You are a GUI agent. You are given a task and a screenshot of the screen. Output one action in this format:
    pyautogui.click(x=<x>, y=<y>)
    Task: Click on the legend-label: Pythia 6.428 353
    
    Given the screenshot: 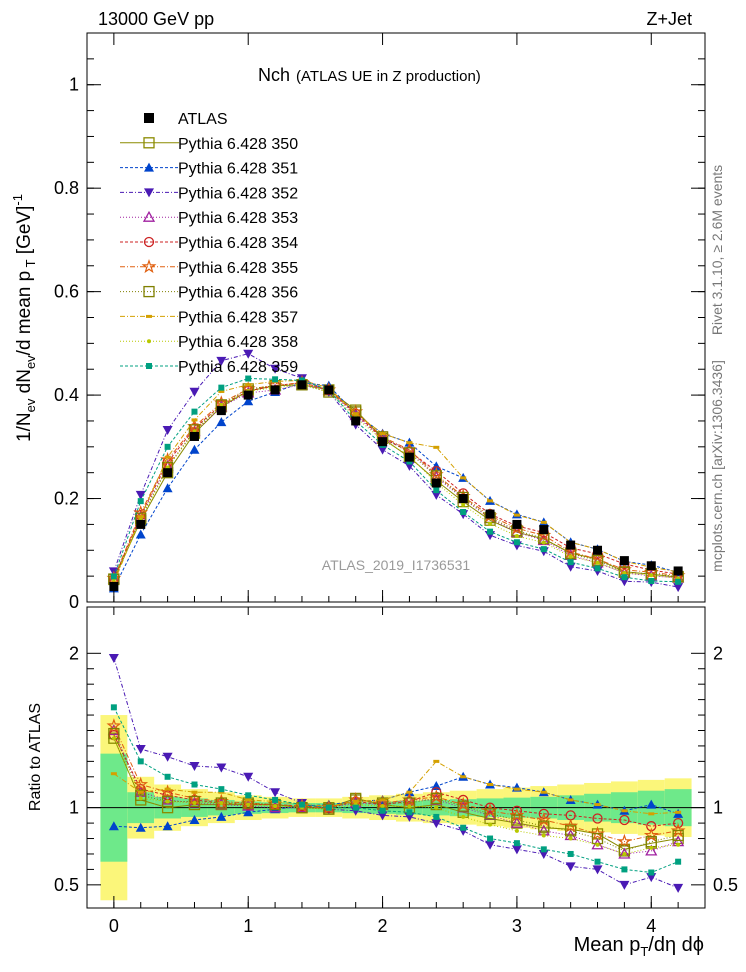 What is the action you would take?
    pyautogui.click(x=238, y=218)
    